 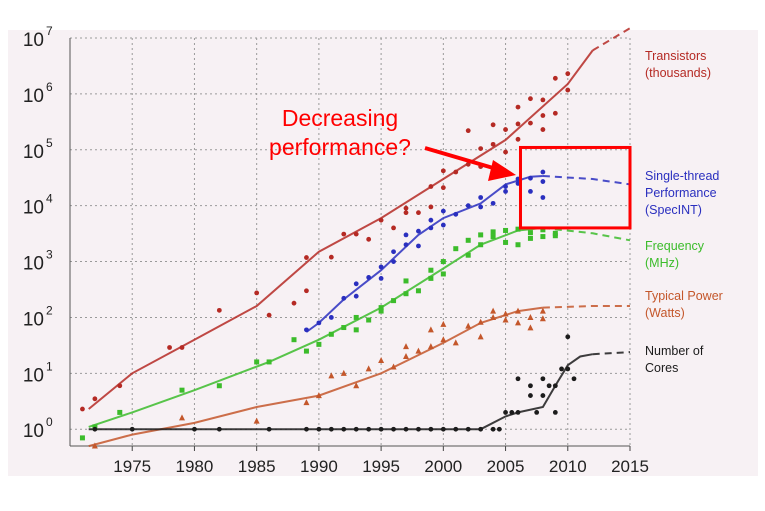 I want to click on legend-label-number-of-cores: Number of, so click(x=674, y=351).